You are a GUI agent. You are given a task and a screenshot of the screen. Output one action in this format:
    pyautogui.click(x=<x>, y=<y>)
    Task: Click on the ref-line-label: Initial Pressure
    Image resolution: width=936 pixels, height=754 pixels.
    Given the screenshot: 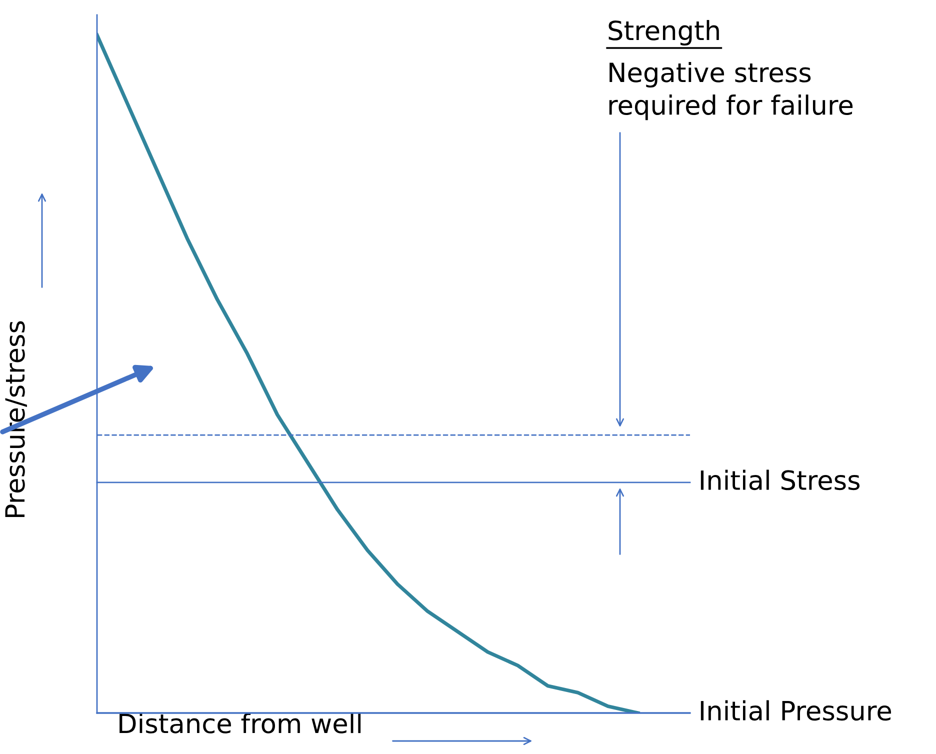 What is the action you would take?
    pyautogui.click(x=795, y=710)
    